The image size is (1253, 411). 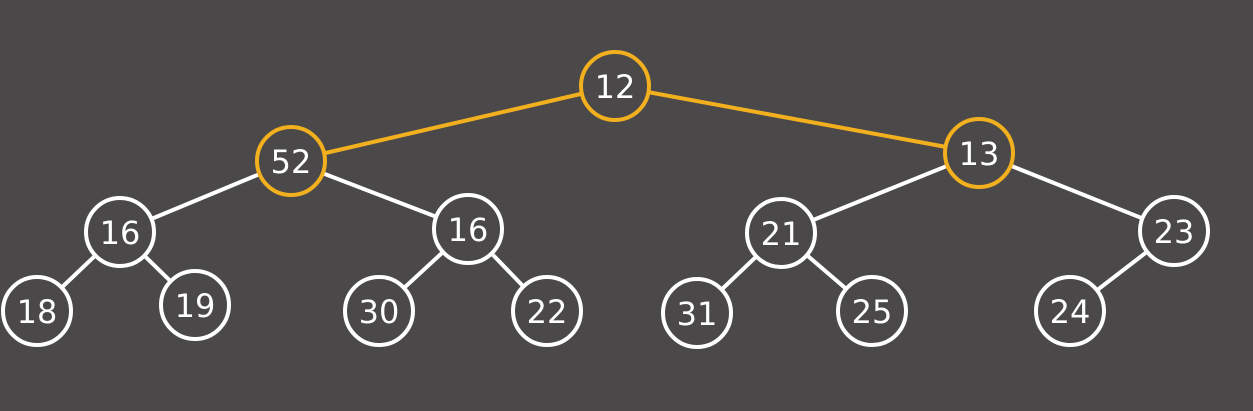 I want to click on node-label: 25, so click(x=872, y=312).